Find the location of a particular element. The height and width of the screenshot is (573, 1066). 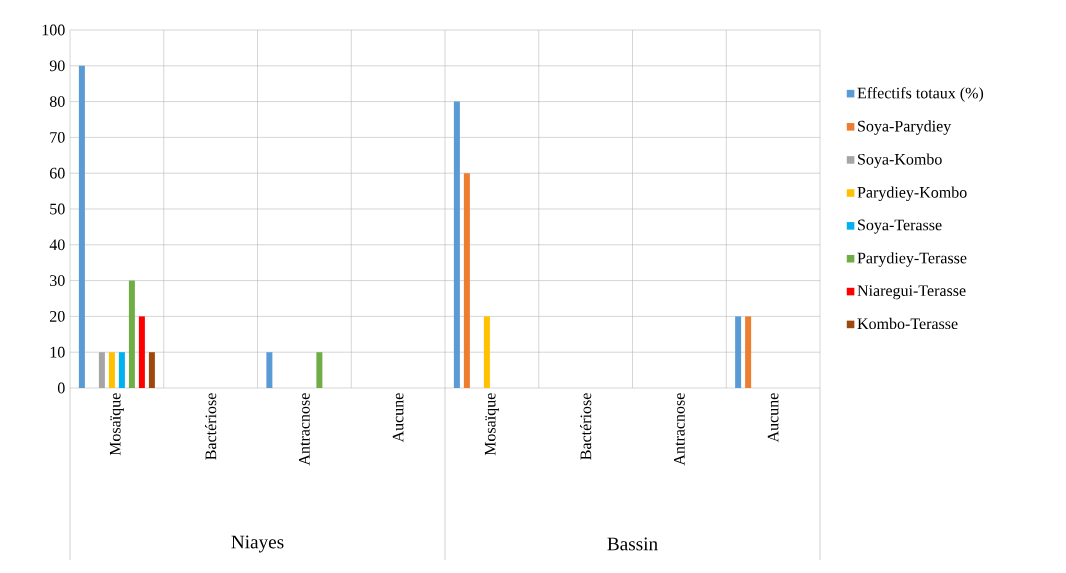

legend-label: Parydiey-Kombo is located at coordinates (912, 194).